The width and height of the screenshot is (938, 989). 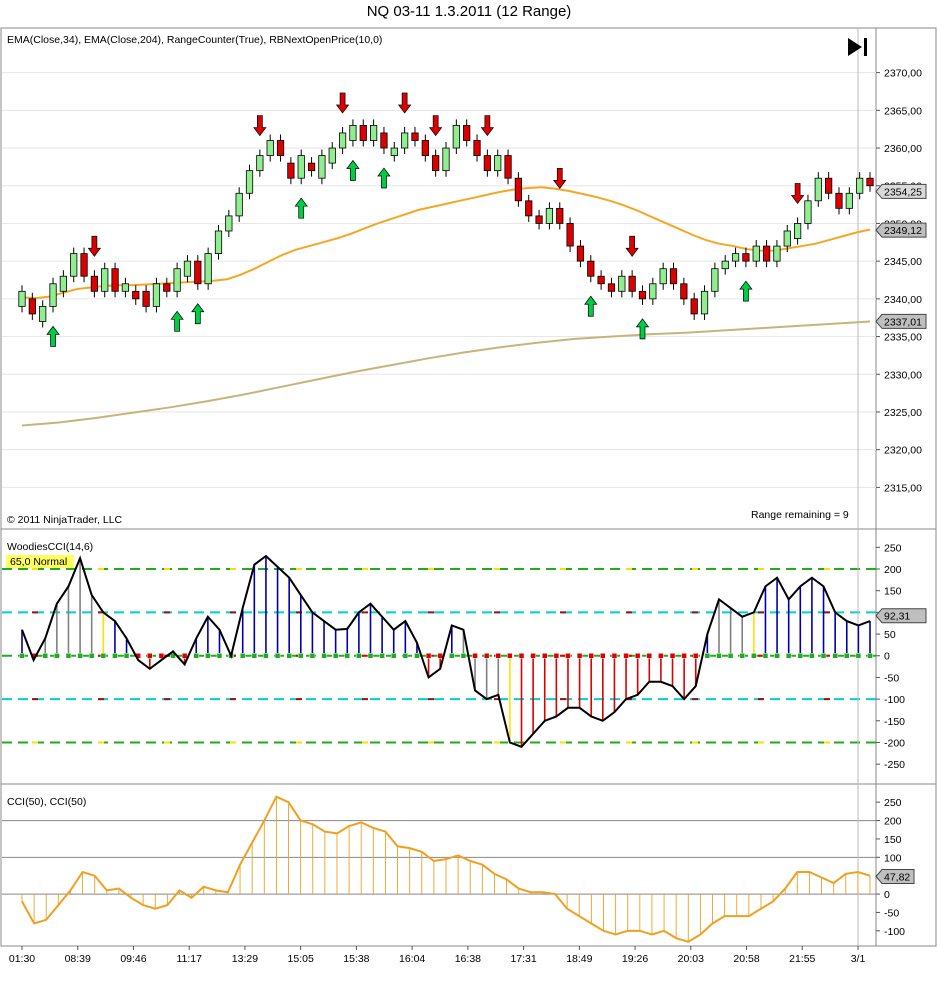 I want to click on woodies-value-flag-label: 92,31, so click(x=897, y=617).